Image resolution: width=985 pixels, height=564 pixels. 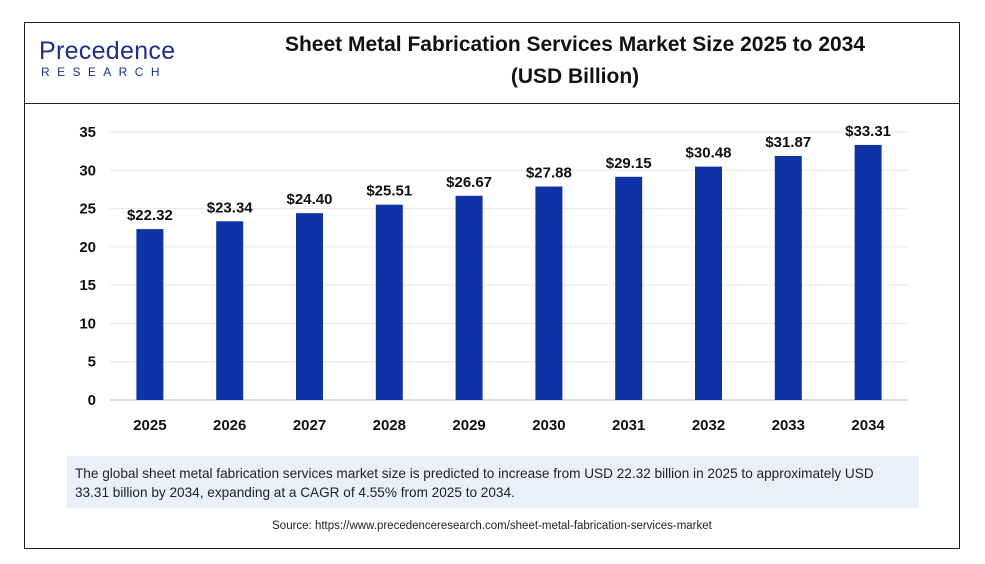 What do you see at coordinates (107, 51) in the screenshot?
I see `logo-wordmark: Precedence` at bounding box center [107, 51].